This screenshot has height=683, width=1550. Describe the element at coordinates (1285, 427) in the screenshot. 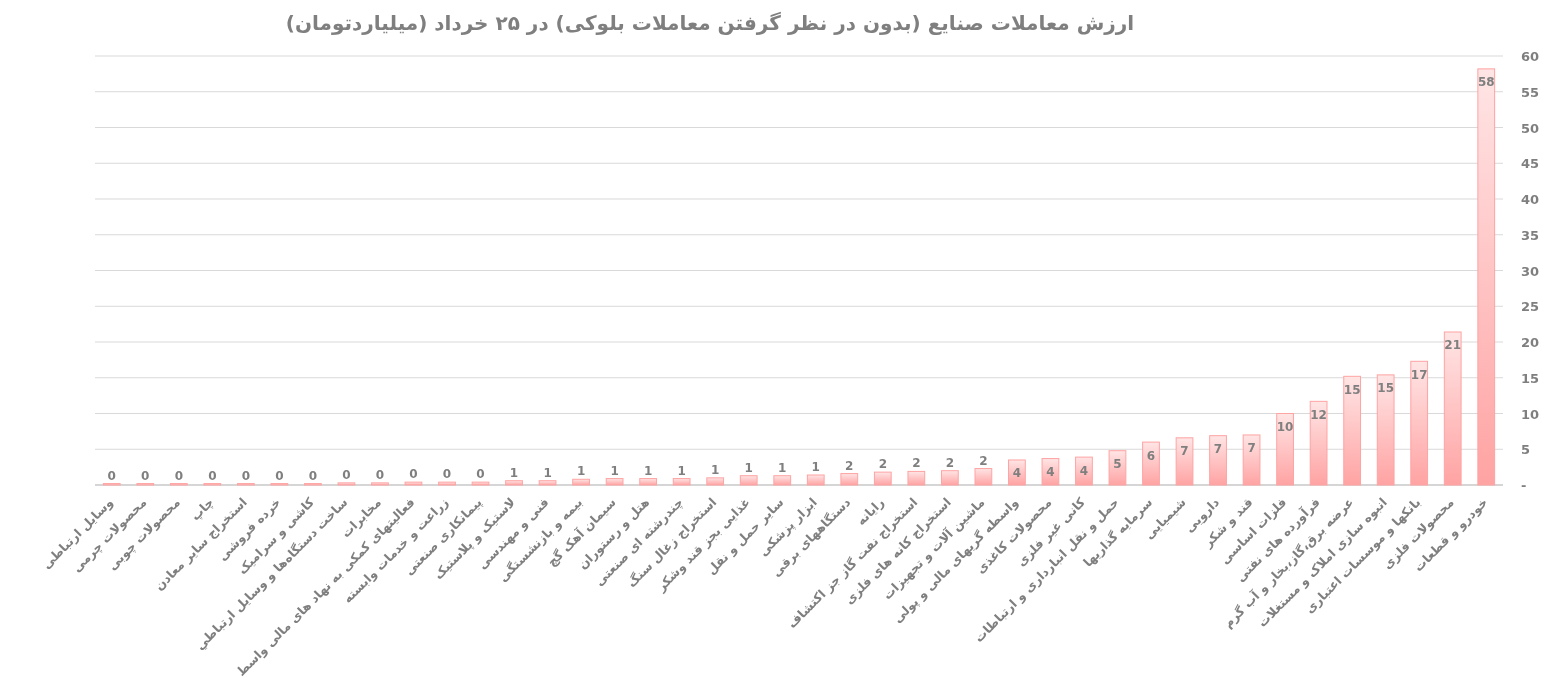

I see `data-label: 10` at that location.